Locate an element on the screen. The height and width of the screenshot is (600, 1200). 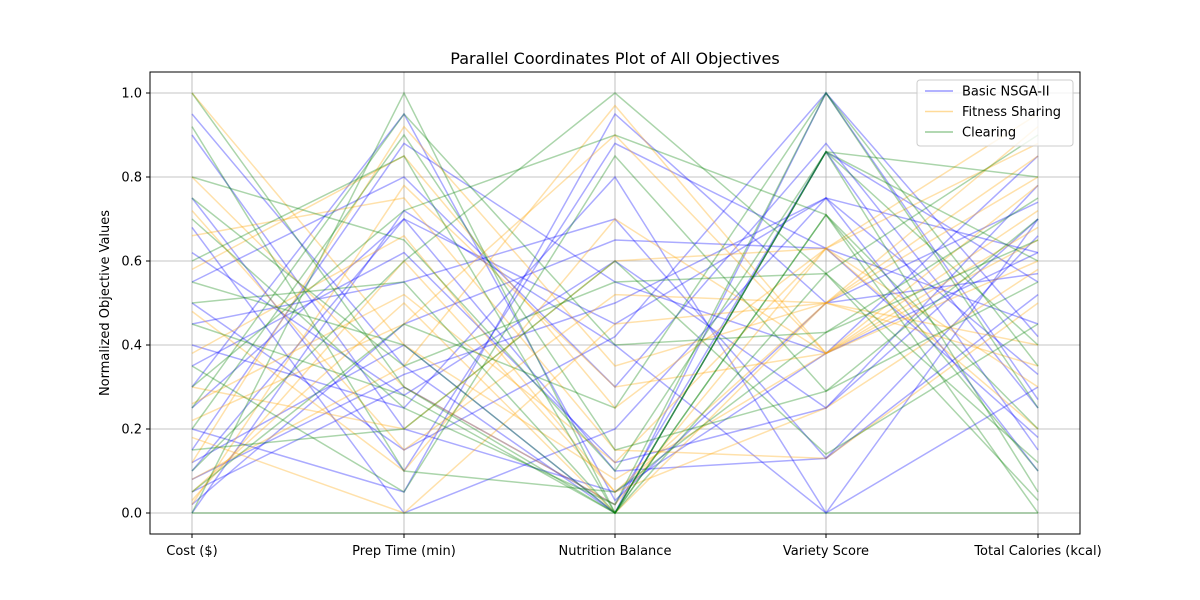
y-axis-label: Normalized Objective Values is located at coordinates (105, 303).